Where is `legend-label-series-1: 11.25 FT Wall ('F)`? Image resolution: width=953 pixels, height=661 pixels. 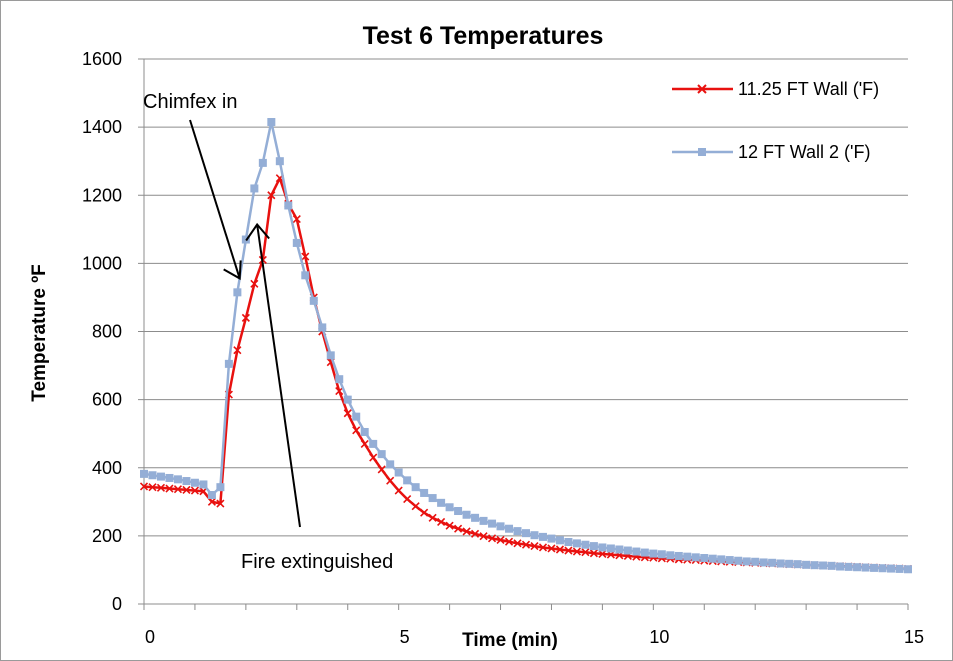
legend-label-series-1: 11.25 FT Wall ('F) is located at coordinates (808, 89).